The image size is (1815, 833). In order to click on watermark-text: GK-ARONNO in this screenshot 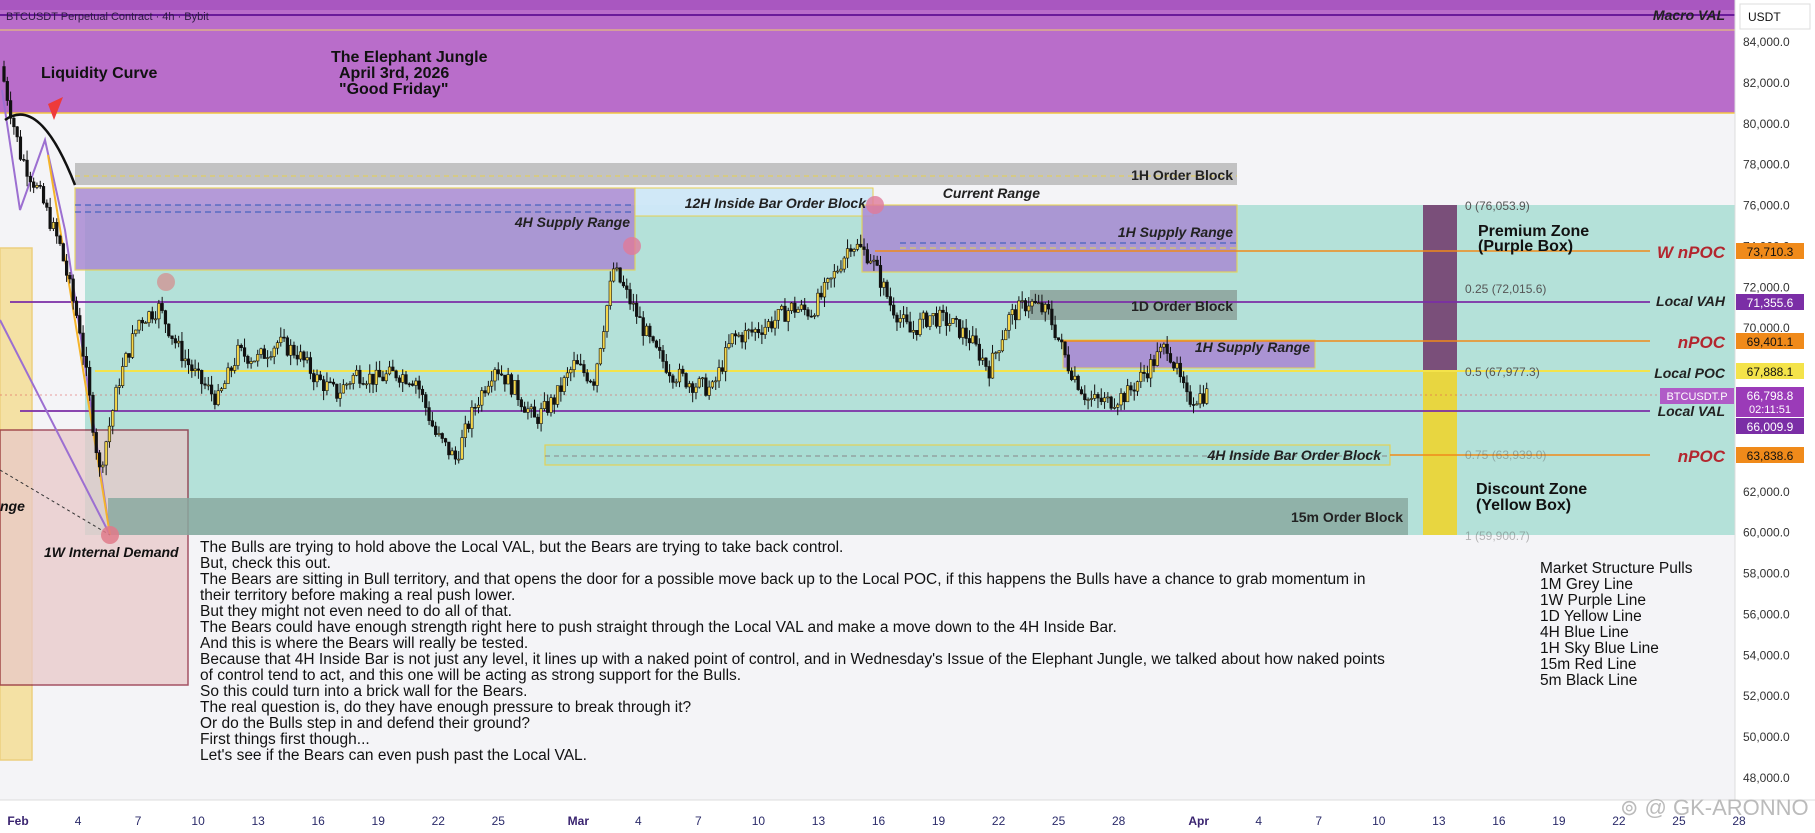, I will do `click(1741, 807)`.